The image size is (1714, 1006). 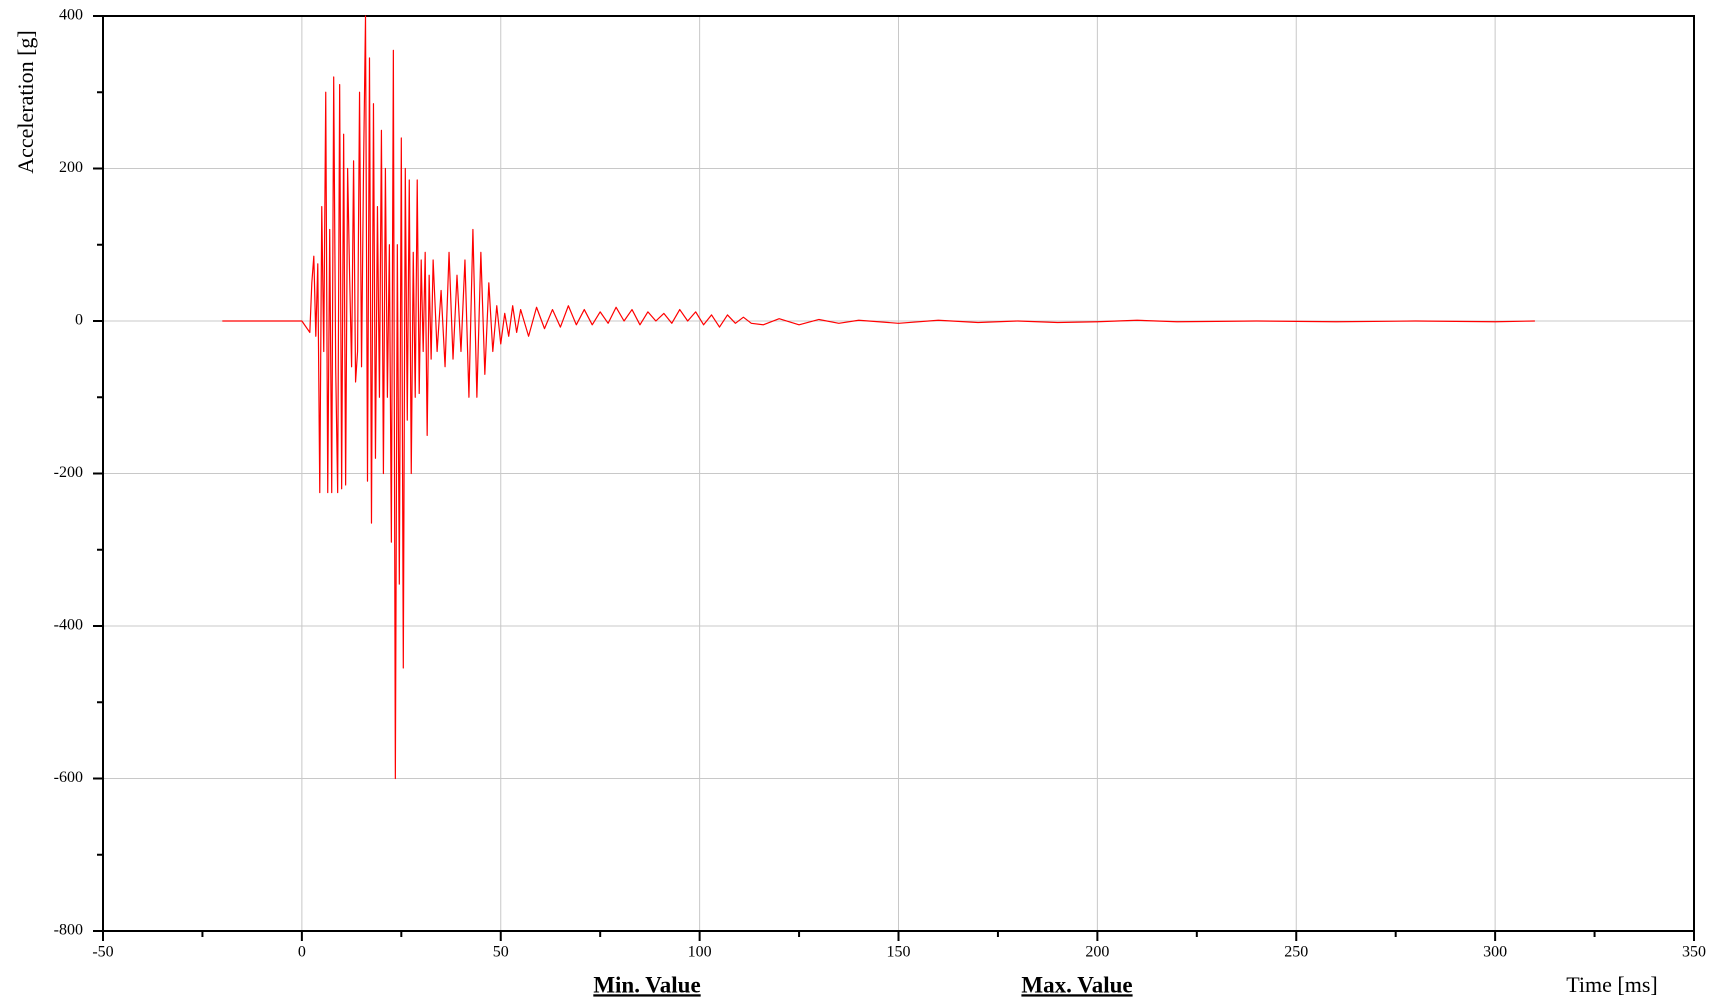 I want to click on y-tick-label: 200, so click(x=71, y=167).